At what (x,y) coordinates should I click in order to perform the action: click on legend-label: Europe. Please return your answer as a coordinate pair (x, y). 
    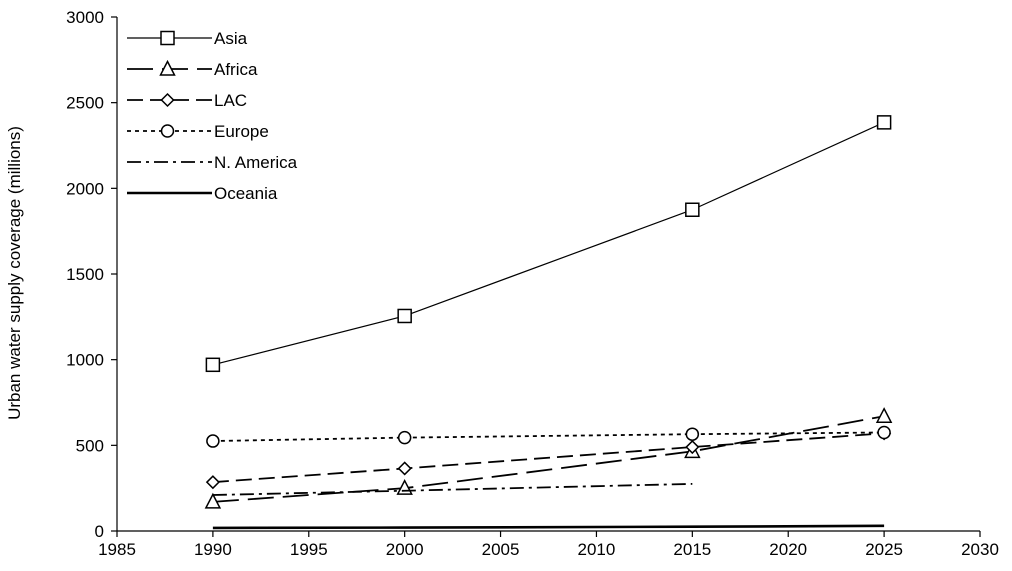
    Looking at the image, I should click on (241, 131).